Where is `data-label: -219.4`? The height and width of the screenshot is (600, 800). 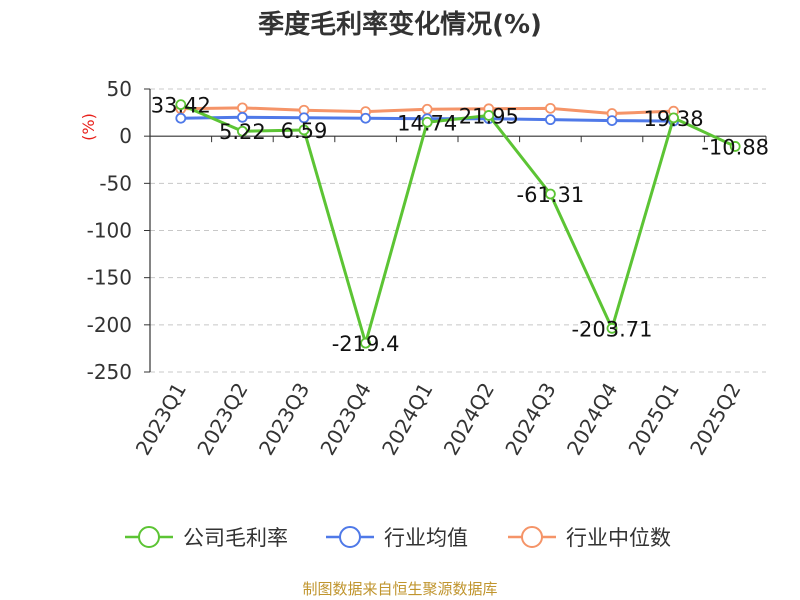 data-label: -219.4 is located at coordinates (366, 344).